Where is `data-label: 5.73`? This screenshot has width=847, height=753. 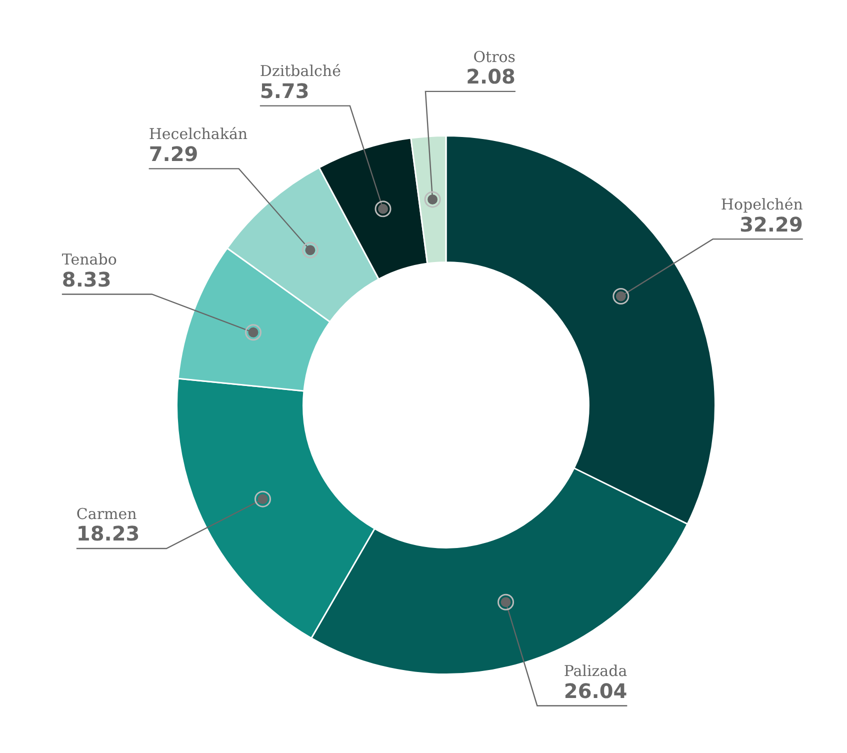
data-label: 5.73 is located at coordinates (285, 91).